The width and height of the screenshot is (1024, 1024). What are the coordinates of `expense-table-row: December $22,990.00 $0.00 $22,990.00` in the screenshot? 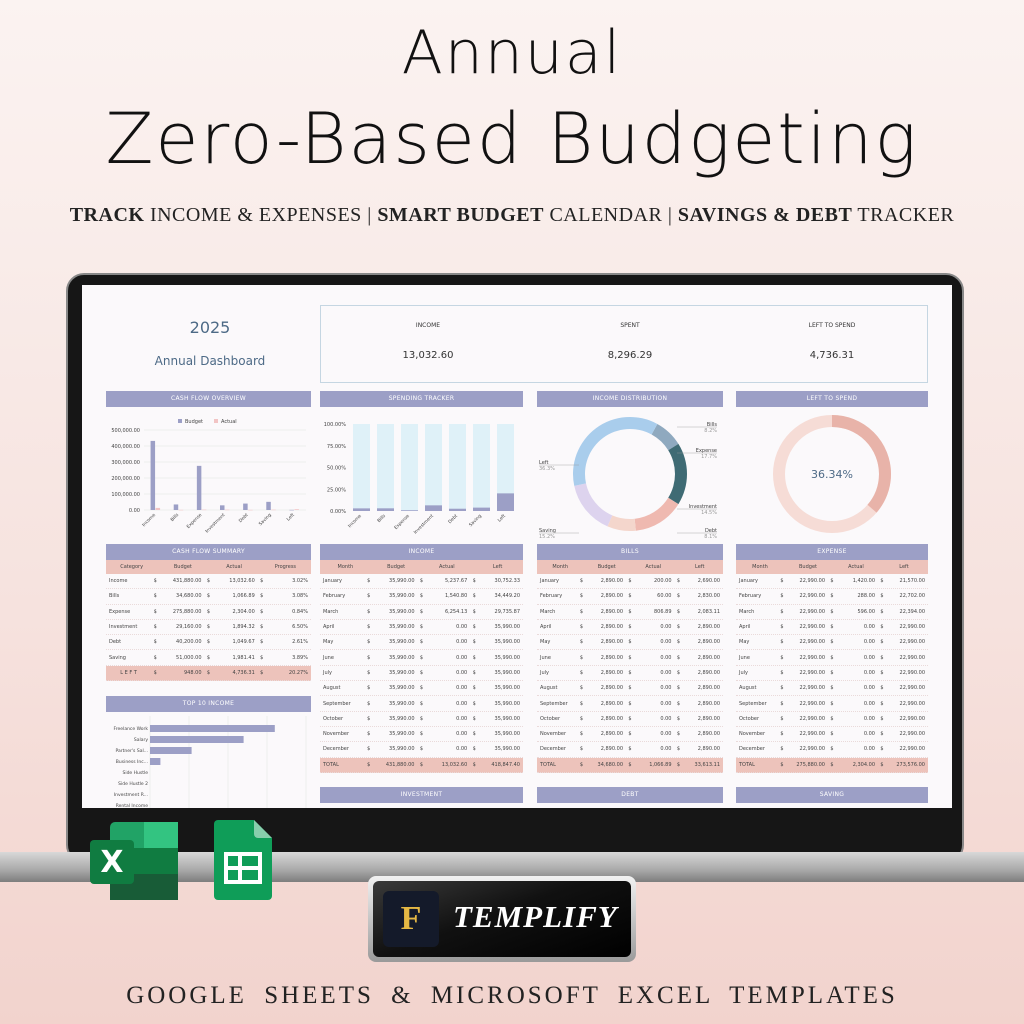 It's located at (832, 750).